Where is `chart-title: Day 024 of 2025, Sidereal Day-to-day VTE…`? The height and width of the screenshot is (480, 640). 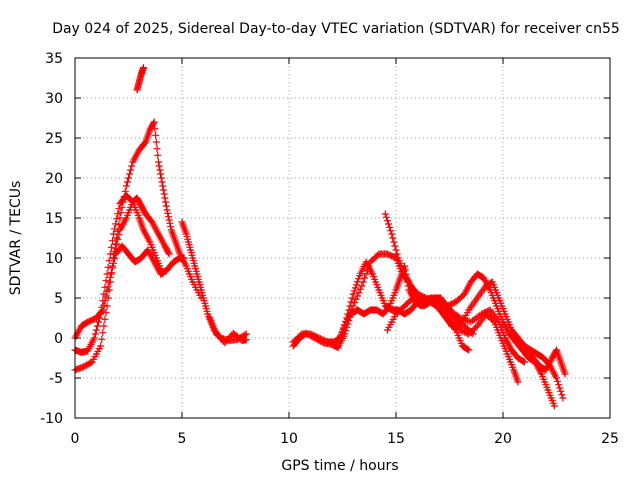
chart-title: Day 024 of 2025, Sidereal Day-to-day VTE… is located at coordinates (336, 29).